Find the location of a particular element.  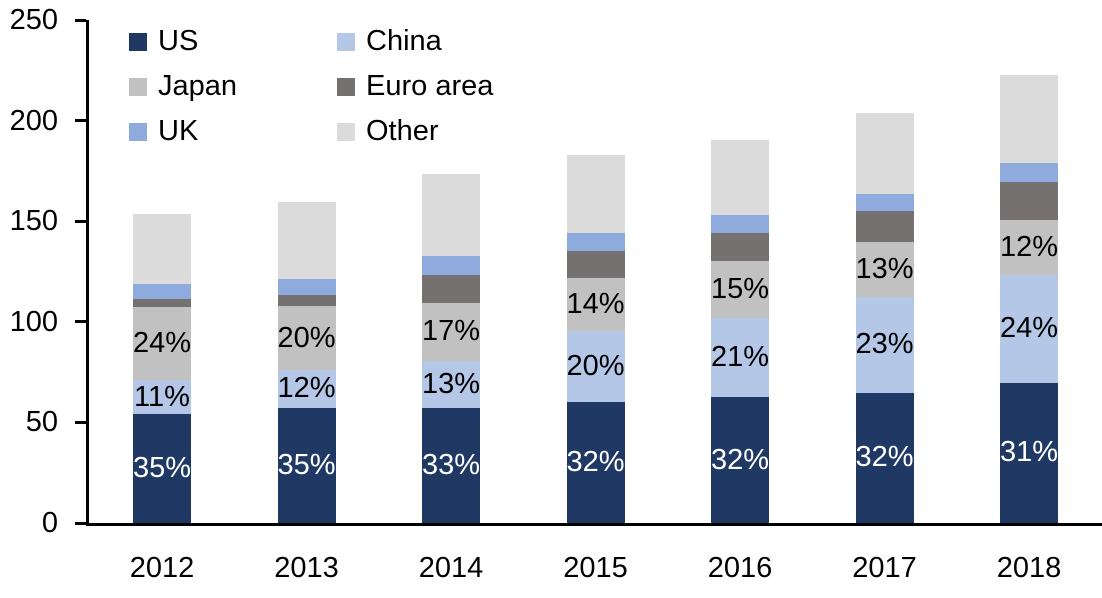

legend-label-euro-area: Euro area is located at coordinates (430, 86).